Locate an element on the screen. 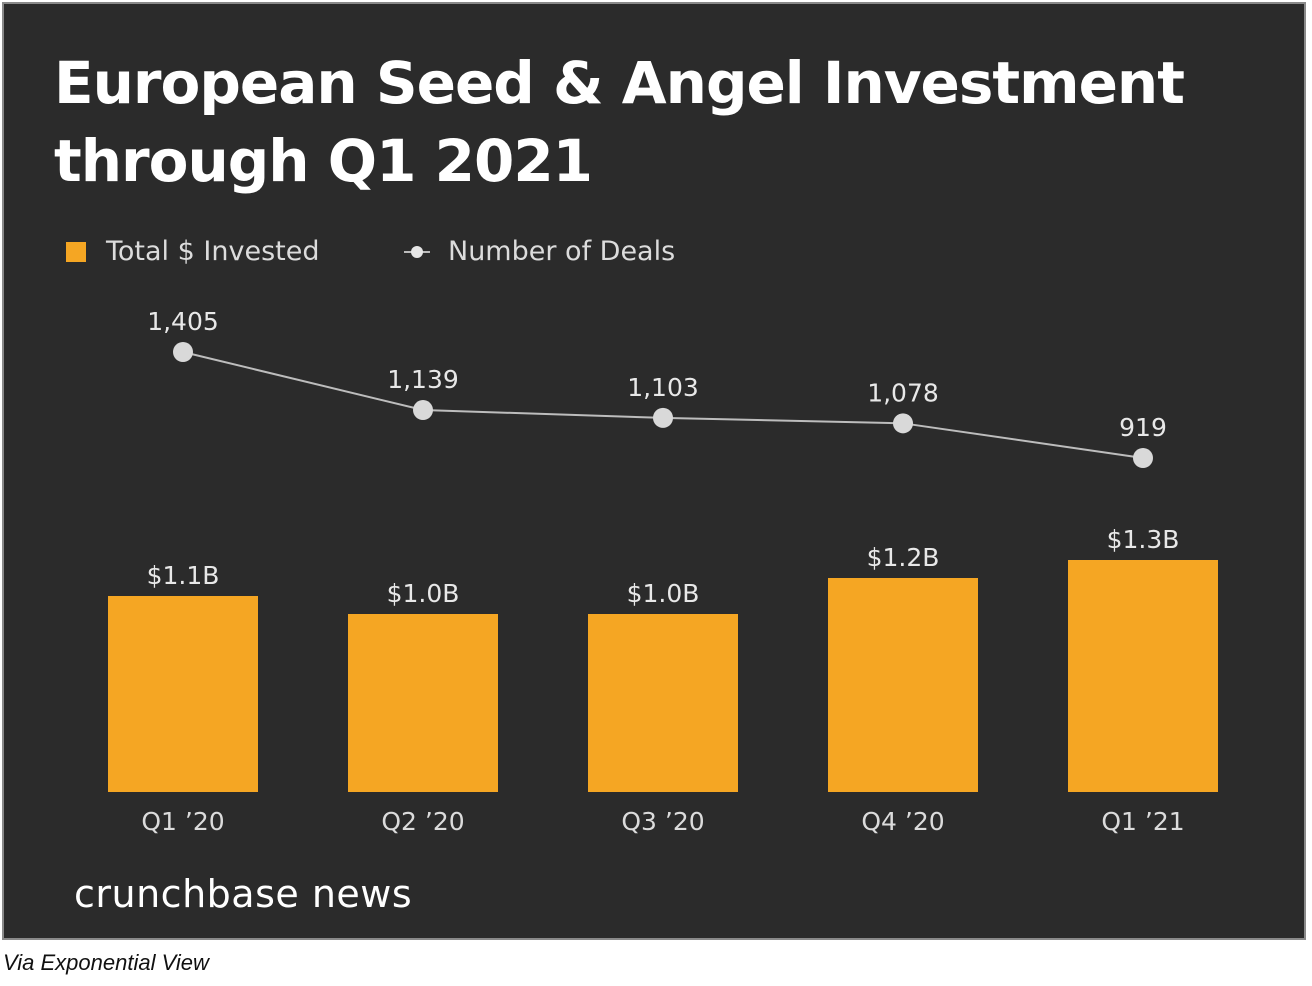 The image size is (1312, 986). legend-label-total-invested: Total $ Invested is located at coordinates (213, 251).